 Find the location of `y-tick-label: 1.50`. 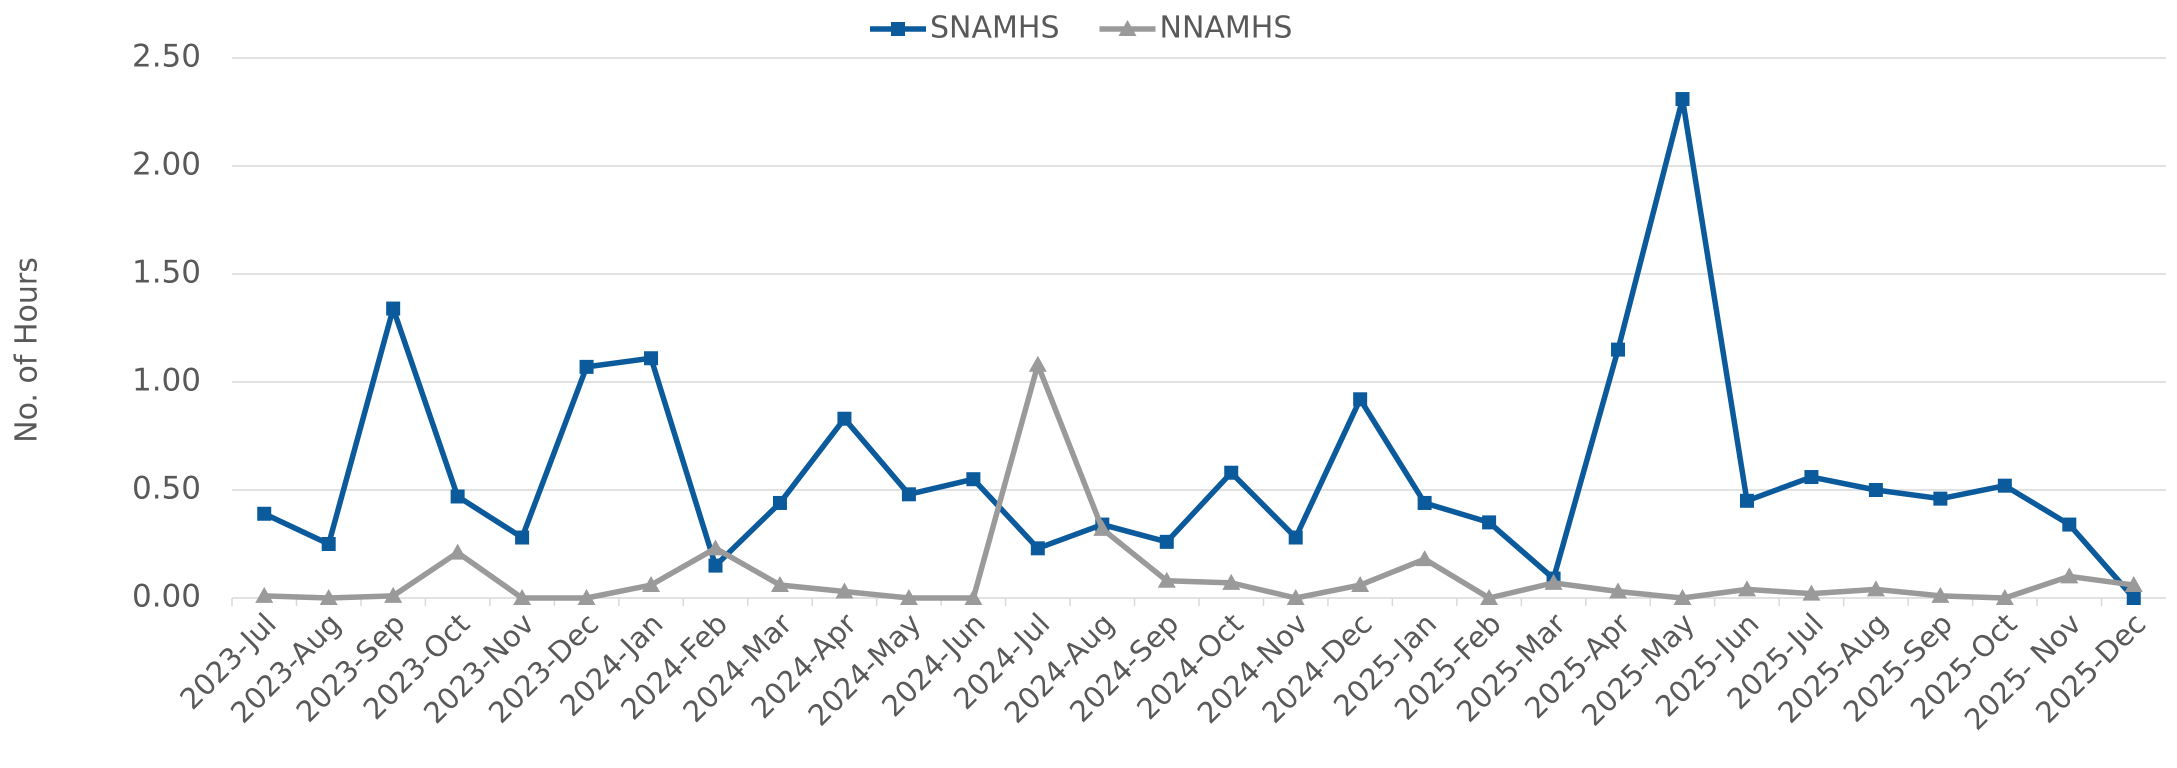

y-tick-label: 1.50 is located at coordinates (166, 273).